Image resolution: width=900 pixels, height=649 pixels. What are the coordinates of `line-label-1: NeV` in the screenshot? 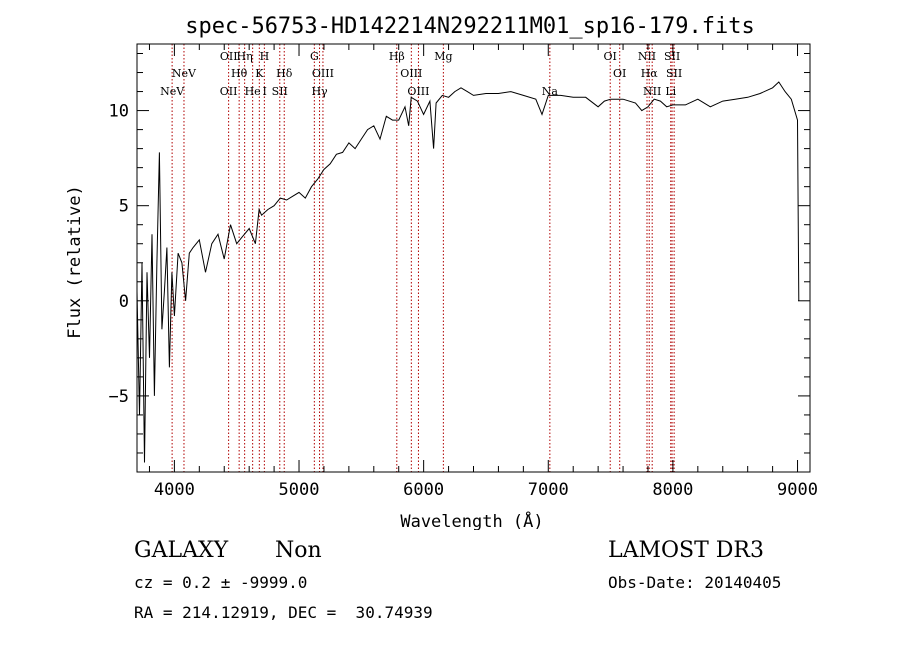 It's located at (184, 73).